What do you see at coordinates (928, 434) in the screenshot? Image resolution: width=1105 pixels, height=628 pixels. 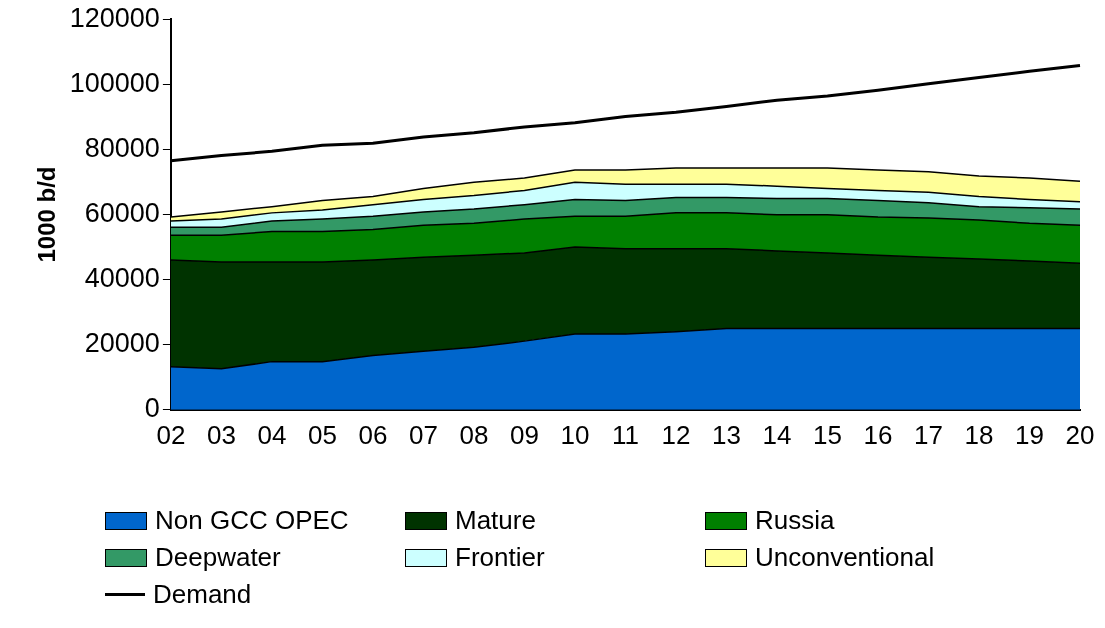 I see `x-tick-label: 17` at bounding box center [928, 434].